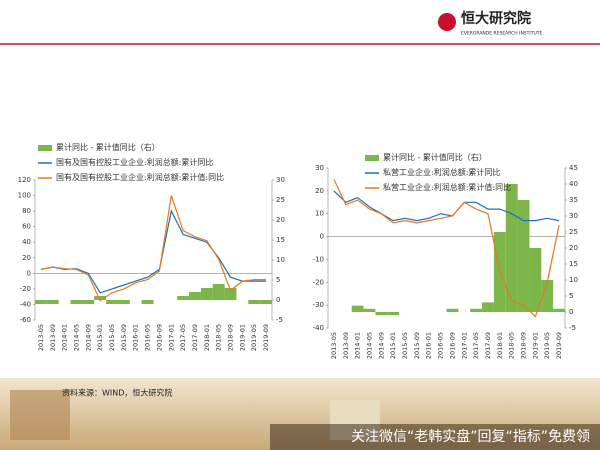  I want to click on y-tick-label: 40, so click(26, 242).